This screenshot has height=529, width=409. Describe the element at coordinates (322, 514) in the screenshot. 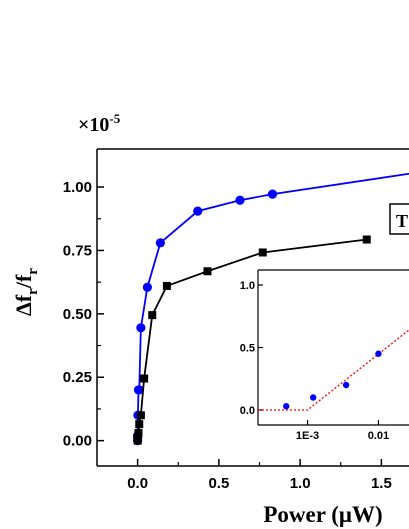

I see `x-axis-label: Power (μW)` at that location.